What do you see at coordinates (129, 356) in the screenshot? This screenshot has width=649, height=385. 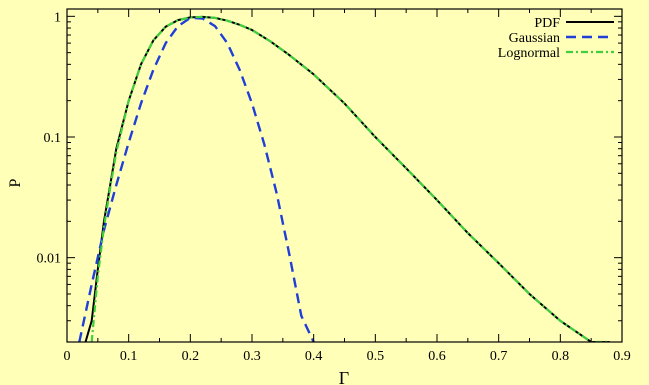 I see `x-tick-label: 0.1` at bounding box center [129, 356].